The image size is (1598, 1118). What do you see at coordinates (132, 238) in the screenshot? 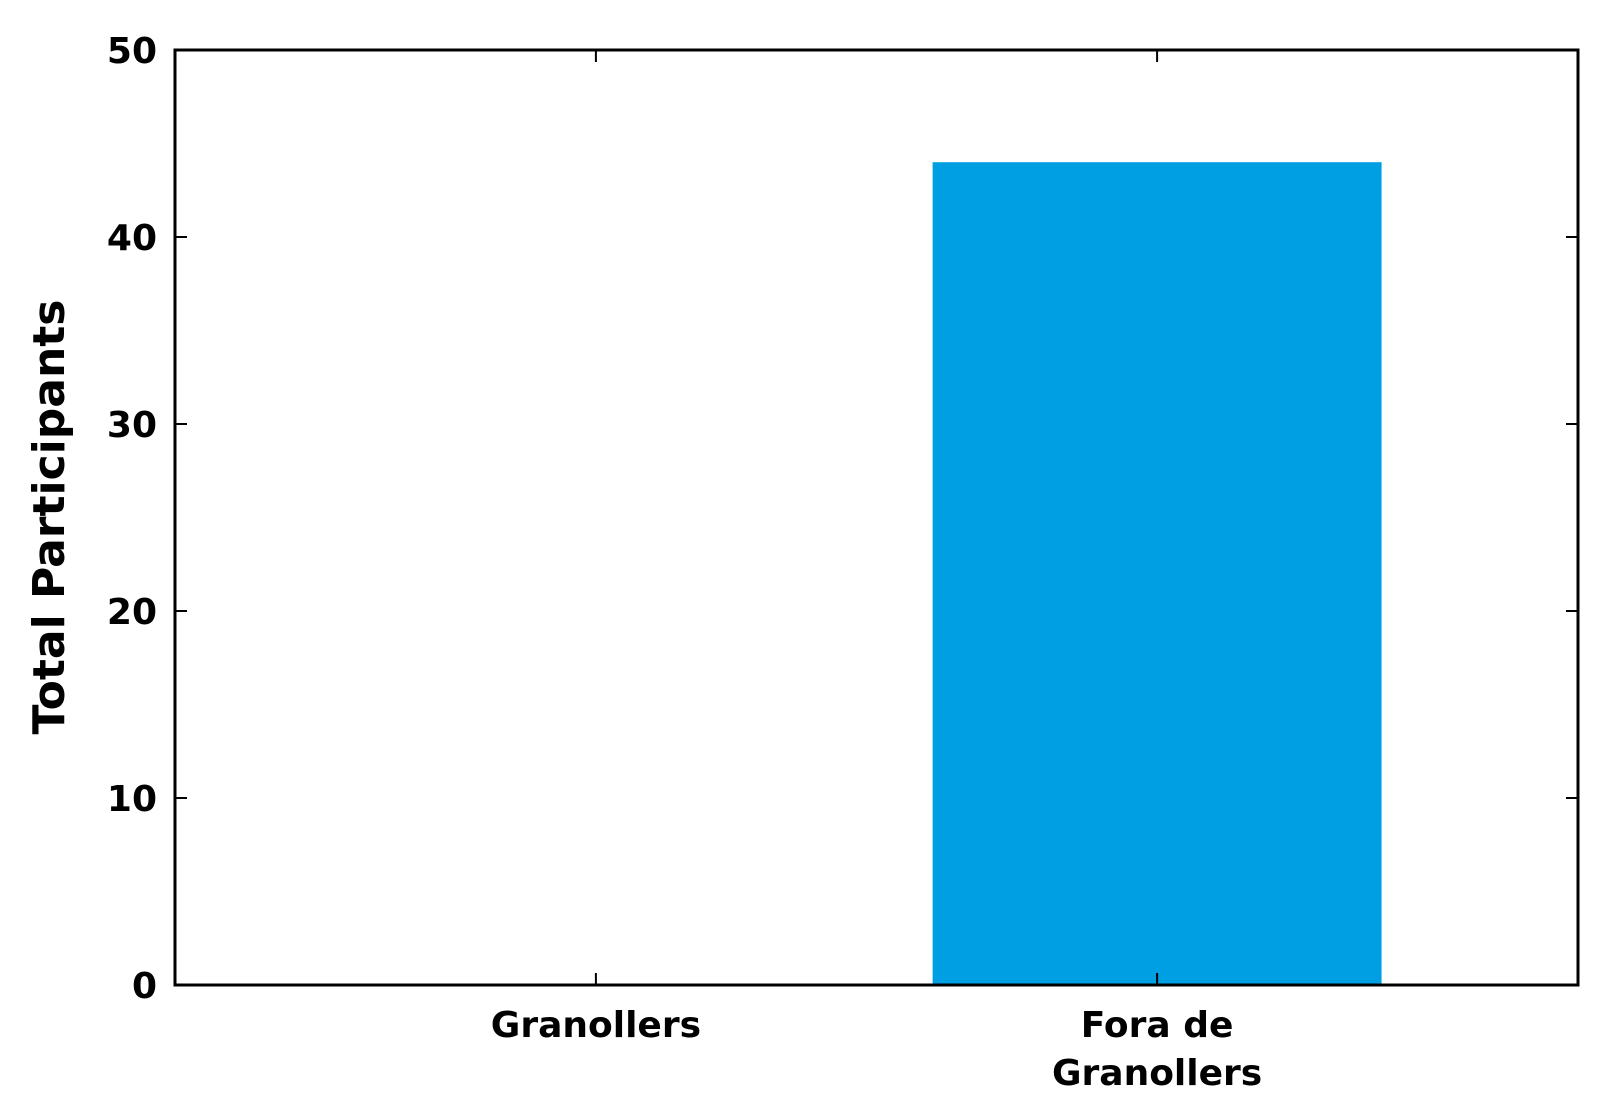
I see `ytick-label-4: 40` at bounding box center [132, 238].